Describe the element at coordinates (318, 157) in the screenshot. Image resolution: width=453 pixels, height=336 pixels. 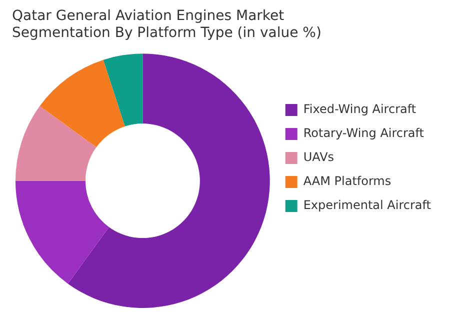
I see `legend-label: UAVs` at that location.